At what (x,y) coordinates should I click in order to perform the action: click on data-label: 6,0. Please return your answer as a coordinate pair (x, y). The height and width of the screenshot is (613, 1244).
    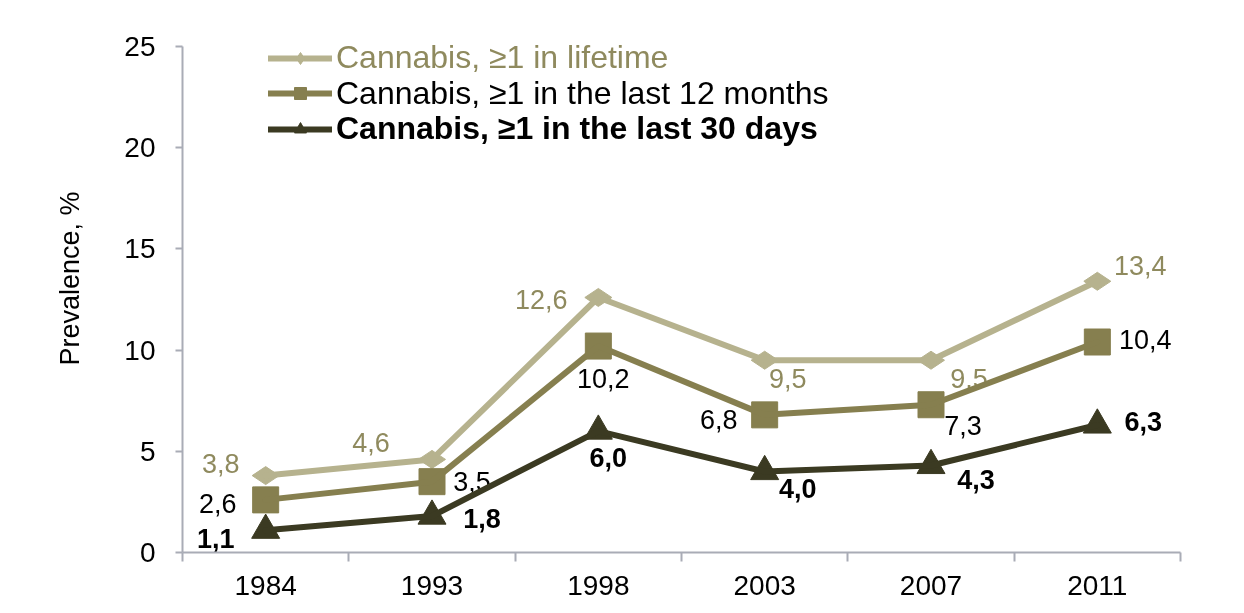
    Looking at the image, I should click on (608, 457).